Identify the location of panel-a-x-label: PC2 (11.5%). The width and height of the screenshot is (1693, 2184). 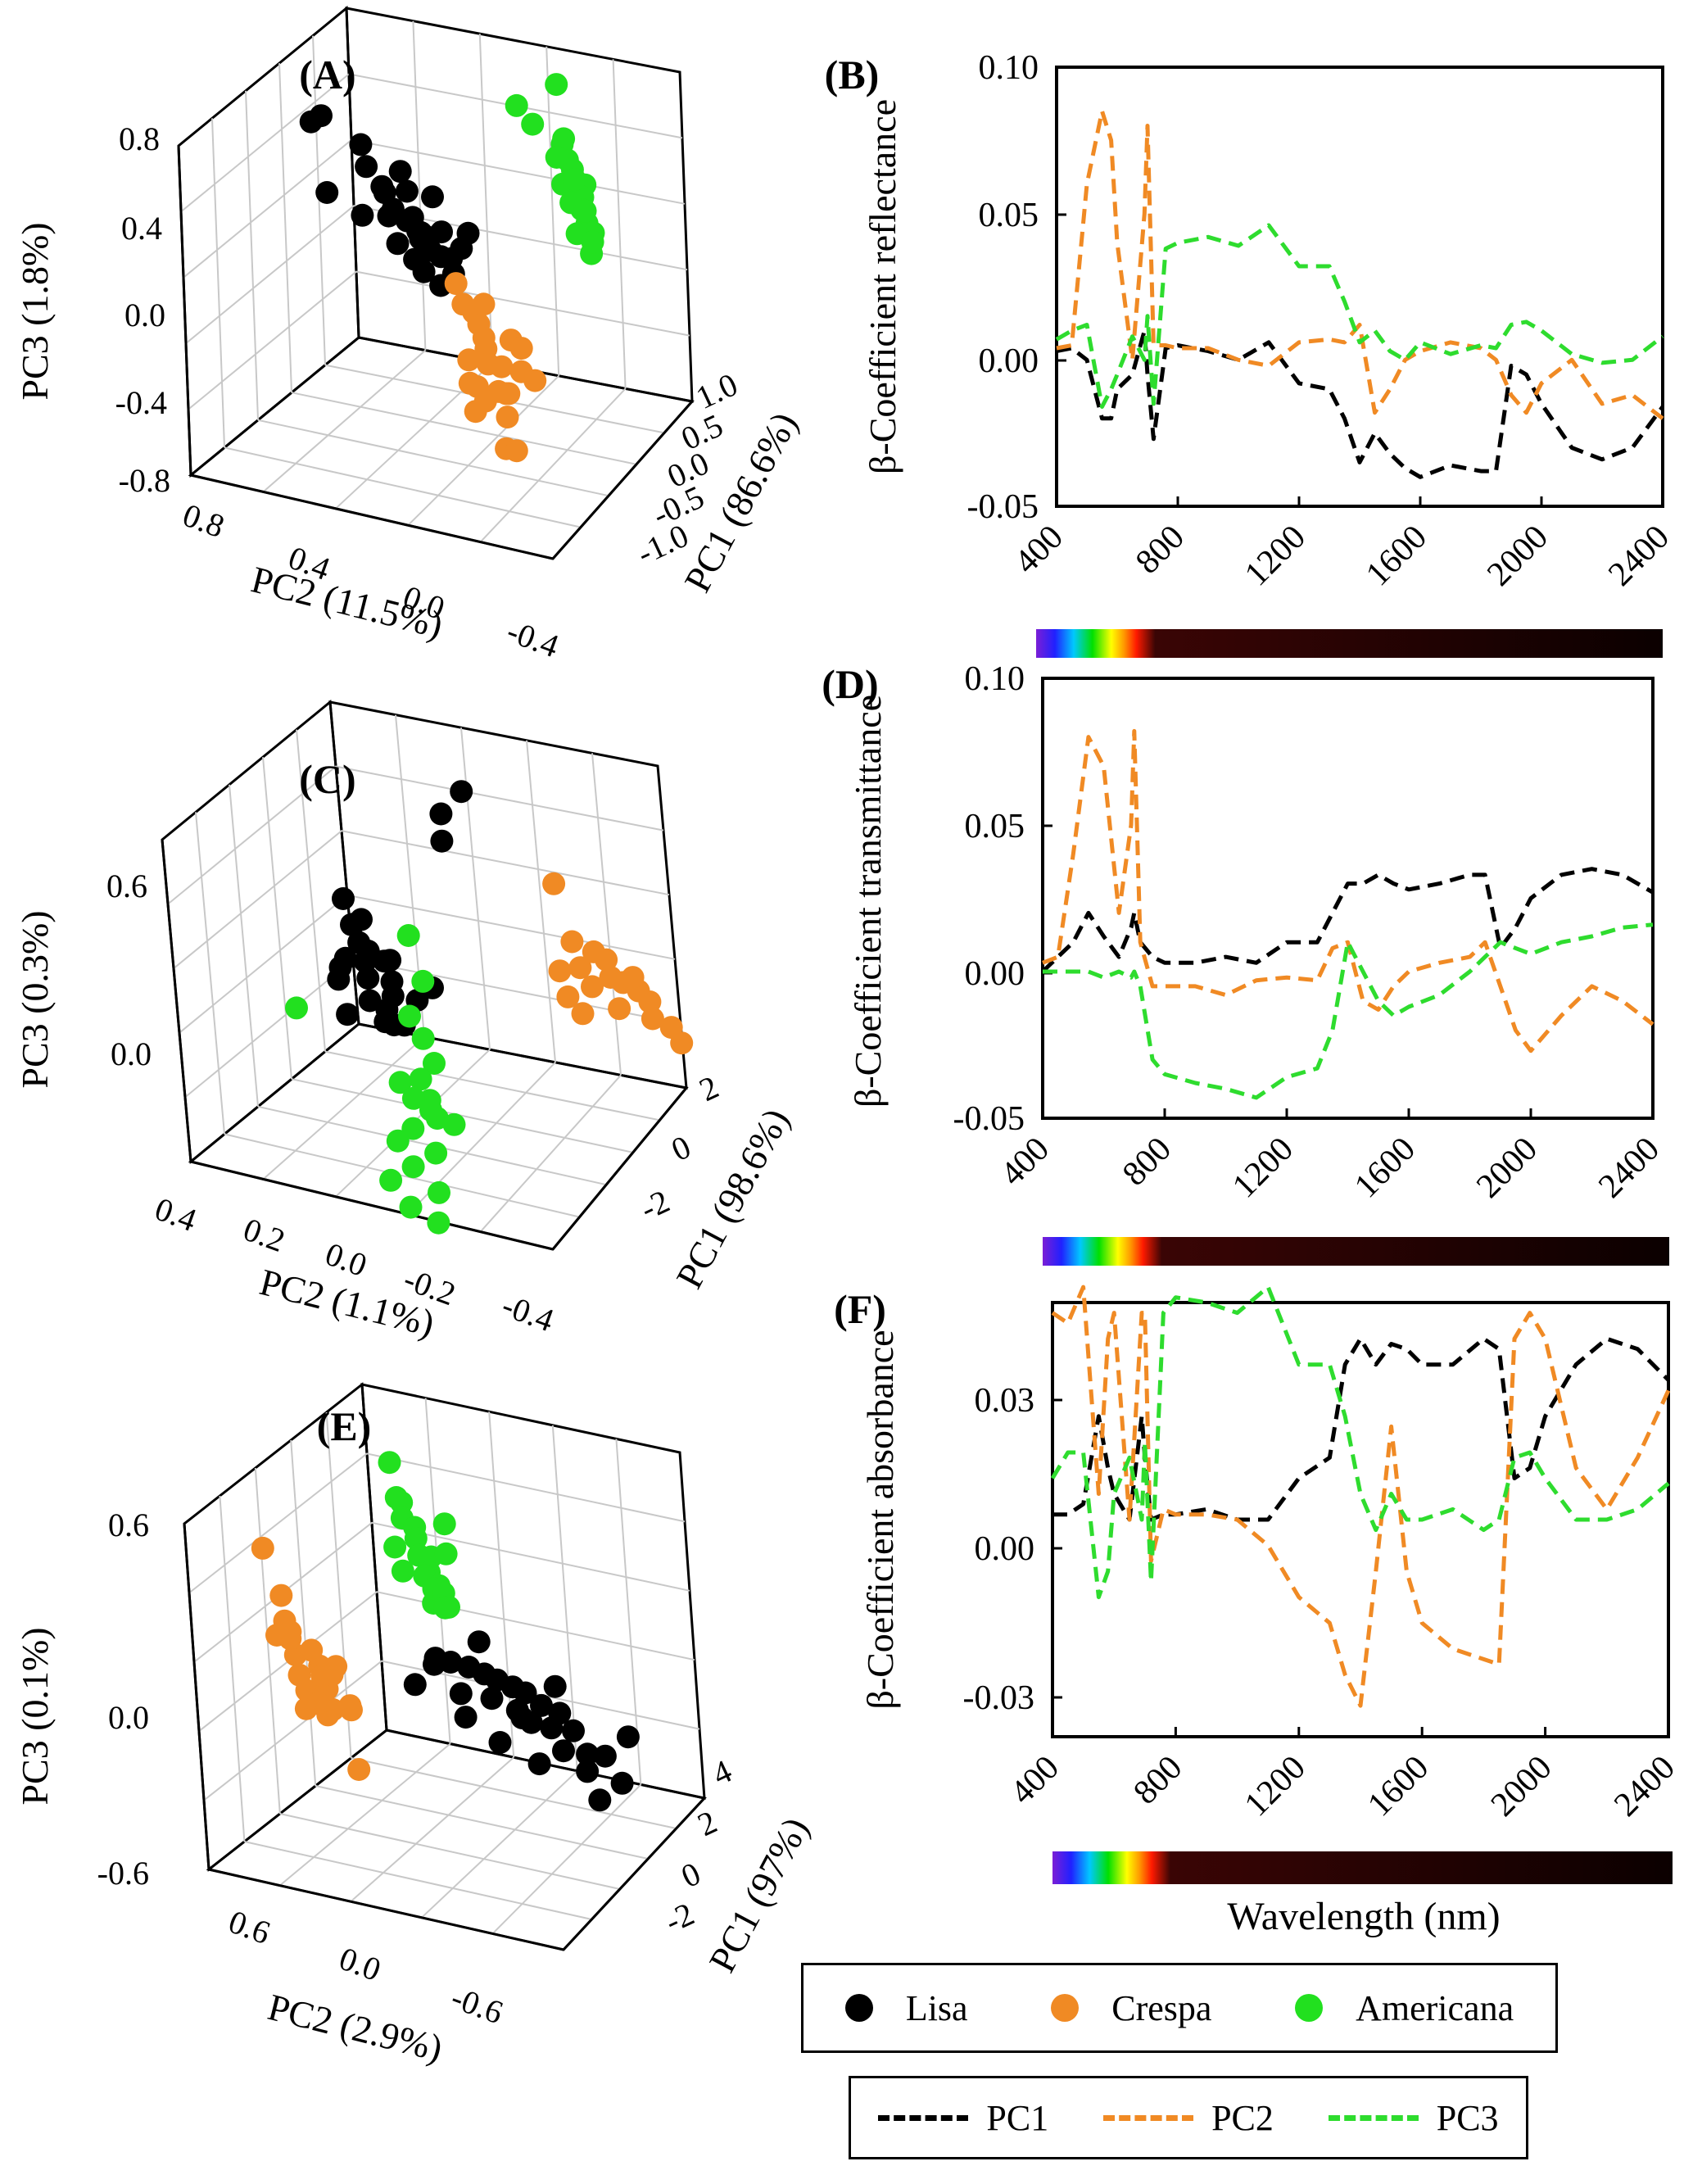
(347, 602).